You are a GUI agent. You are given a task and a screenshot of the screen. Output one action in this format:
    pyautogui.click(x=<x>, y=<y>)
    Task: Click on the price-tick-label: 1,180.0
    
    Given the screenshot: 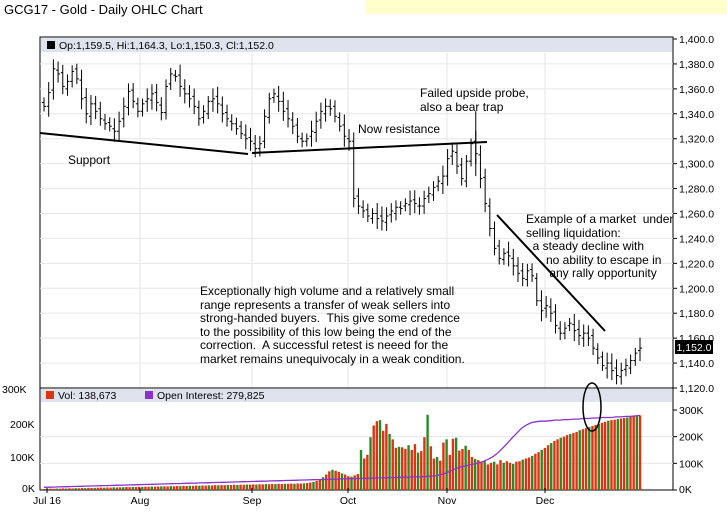 What is the action you would take?
    pyautogui.click(x=696, y=314)
    